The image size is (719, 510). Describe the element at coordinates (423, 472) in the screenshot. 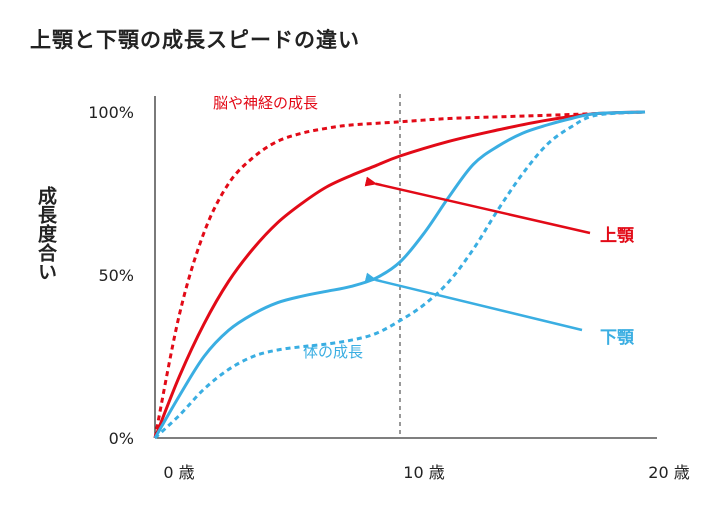

I see `x-tick-label: 10 歳` at that location.